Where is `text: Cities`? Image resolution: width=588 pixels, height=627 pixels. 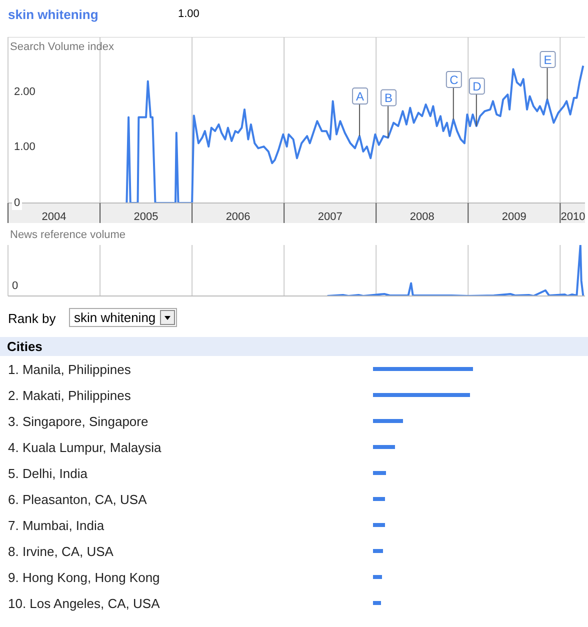
text: Cities is located at coordinates (294, 346).